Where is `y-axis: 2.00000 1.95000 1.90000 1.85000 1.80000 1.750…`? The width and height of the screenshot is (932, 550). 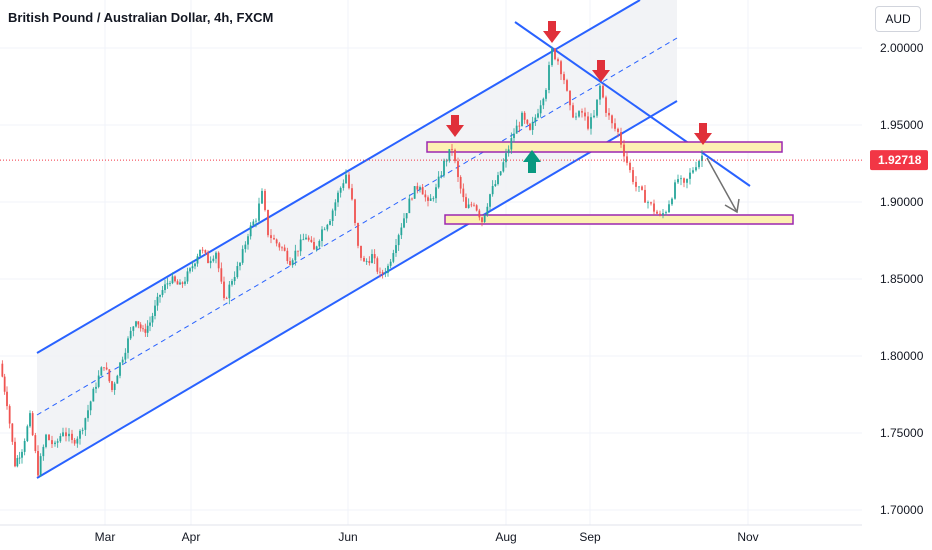 y-axis: 2.00000 1.95000 1.90000 1.85000 1.80000 1.750… is located at coordinates (902, 279).